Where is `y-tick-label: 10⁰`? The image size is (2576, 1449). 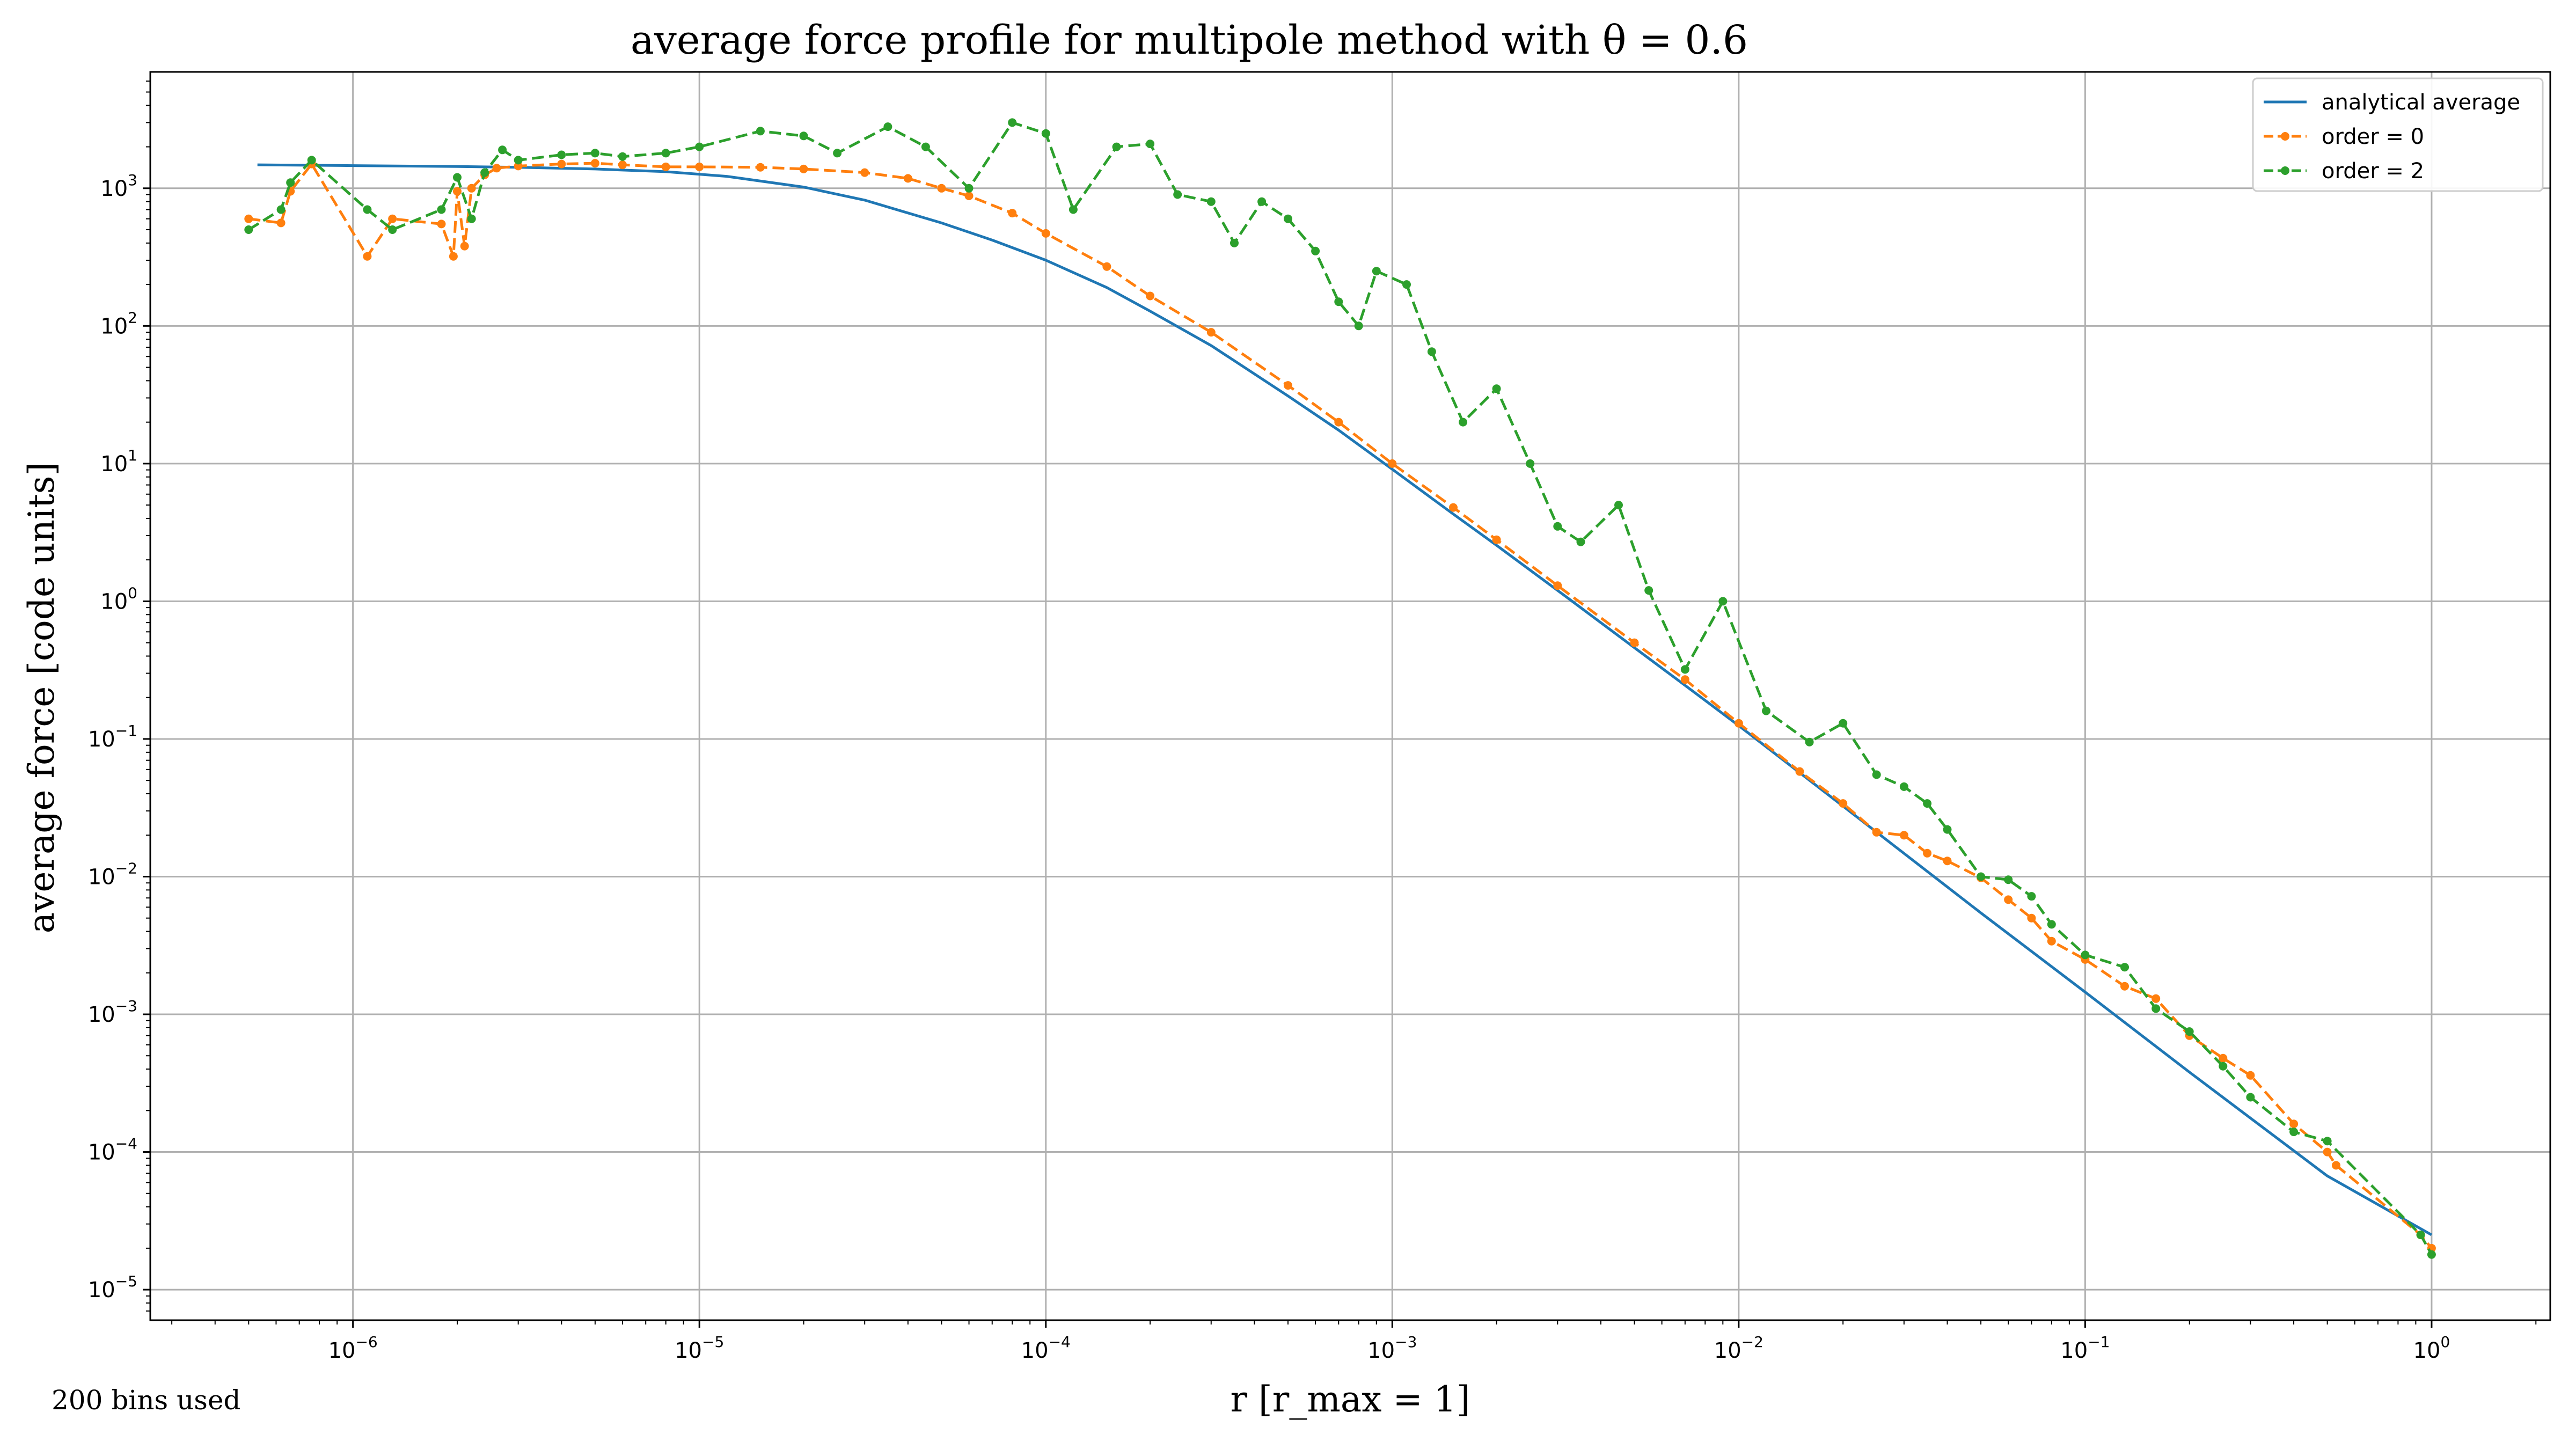 y-tick-label: 10⁰ is located at coordinates (118, 599).